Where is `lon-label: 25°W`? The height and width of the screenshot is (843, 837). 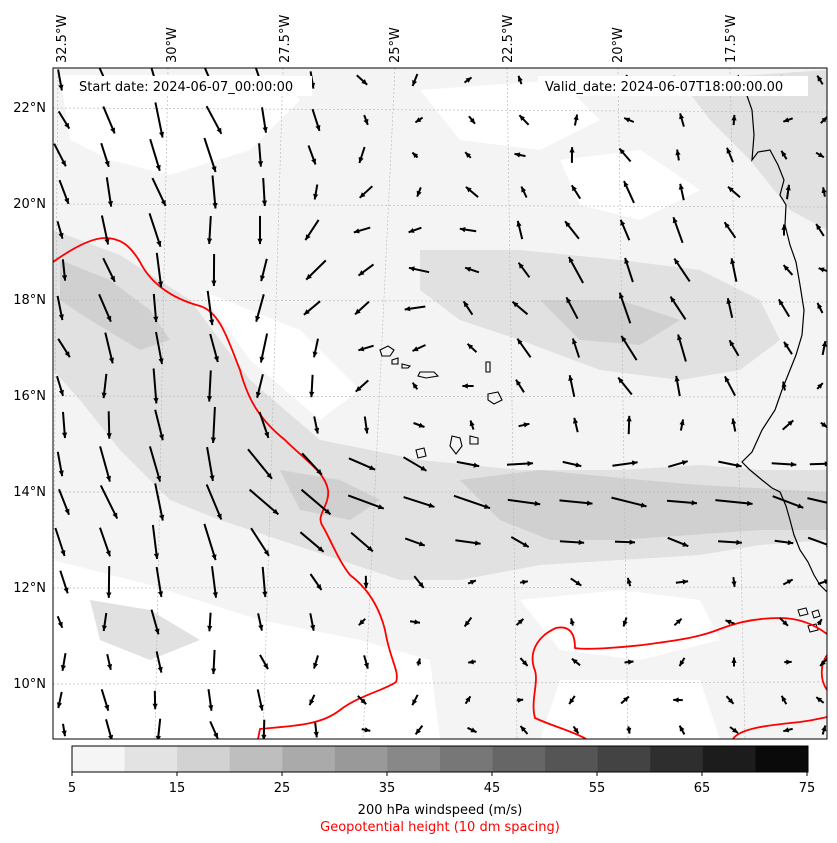
lon-label: 25°W is located at coordinates (395, 45).